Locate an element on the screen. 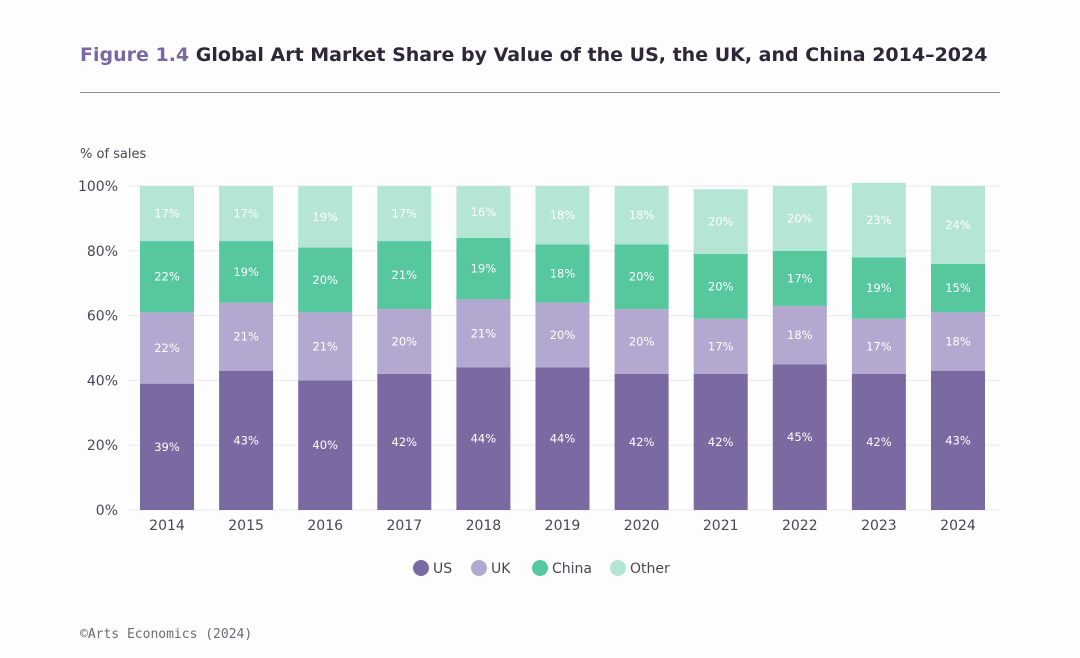  bar-segment-us-2015 is located at coordinates (246, 440).